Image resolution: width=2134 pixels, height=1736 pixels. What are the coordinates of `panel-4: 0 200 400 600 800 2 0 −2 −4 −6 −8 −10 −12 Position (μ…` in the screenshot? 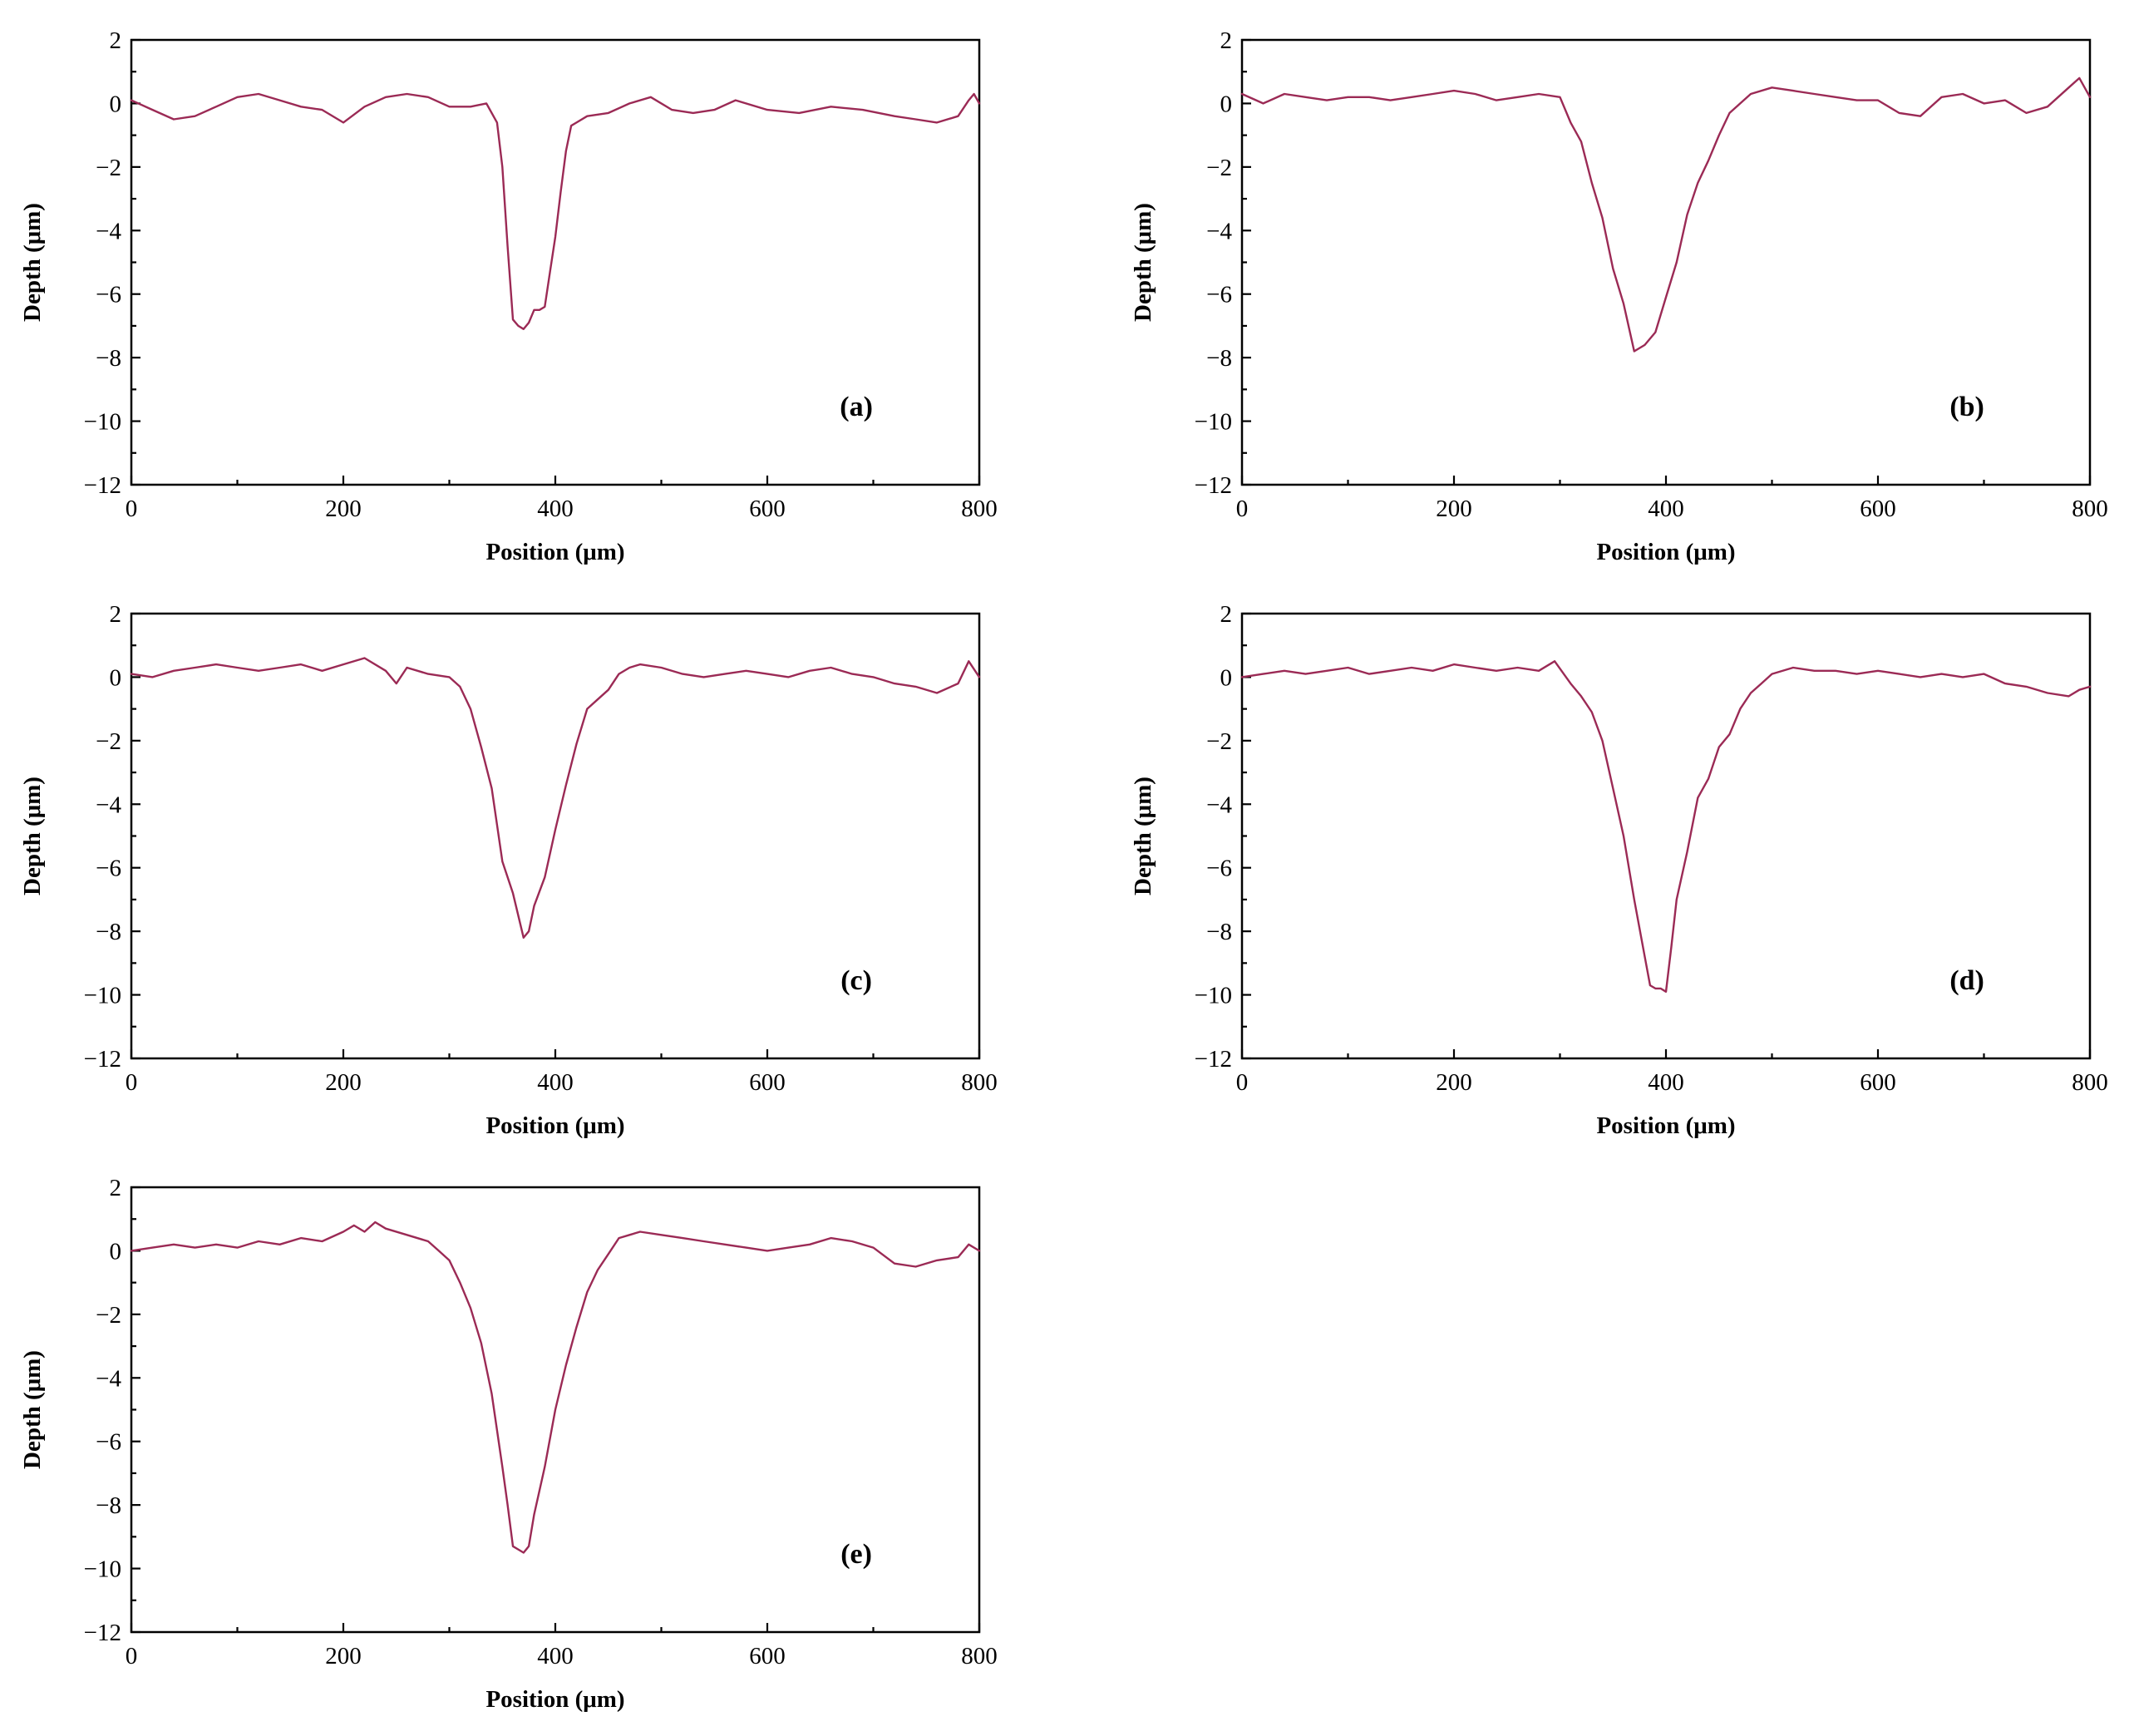 It's located at (508, 1444).